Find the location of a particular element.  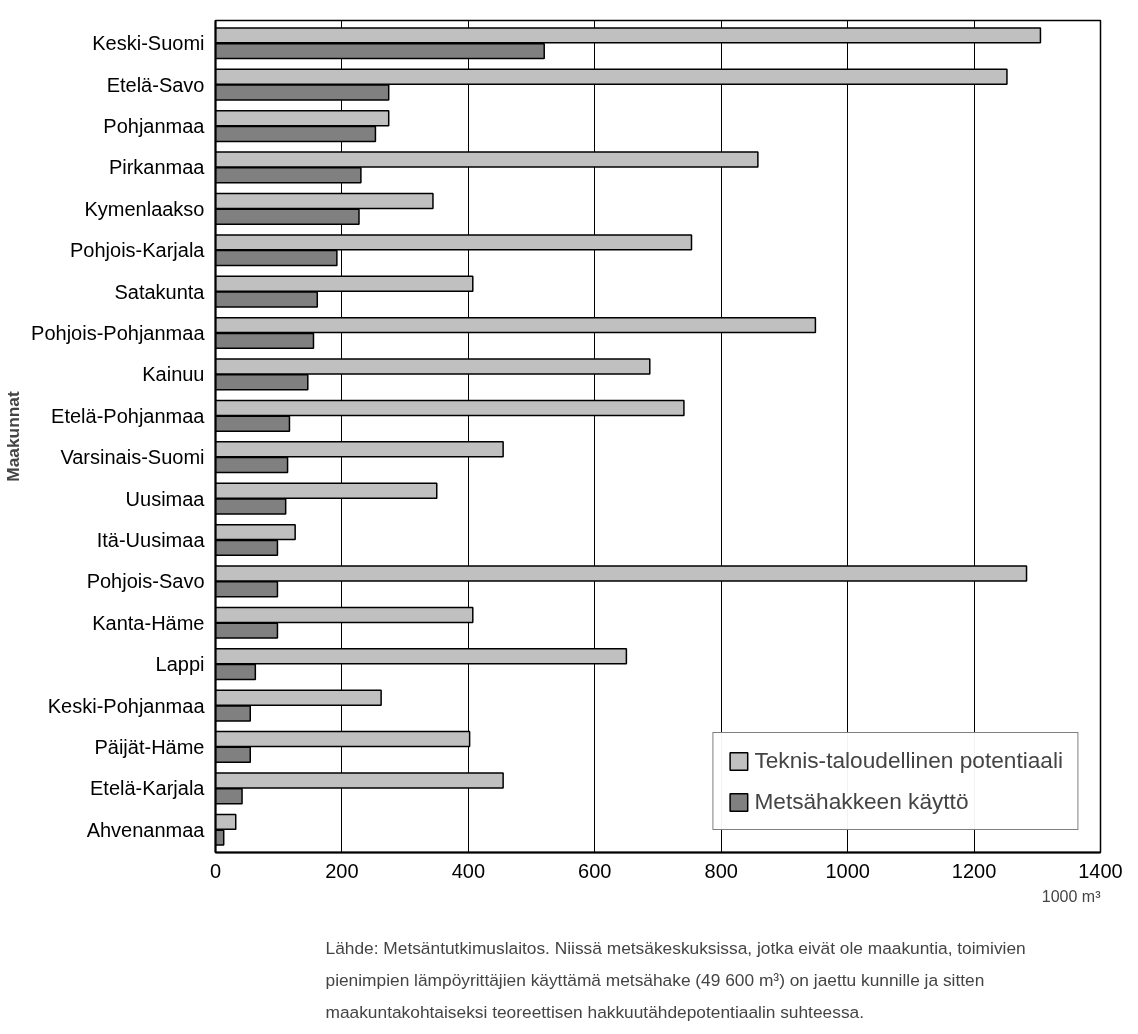

y-tick-label: Varsinais-Suomi is located at coordinates (132, 457).